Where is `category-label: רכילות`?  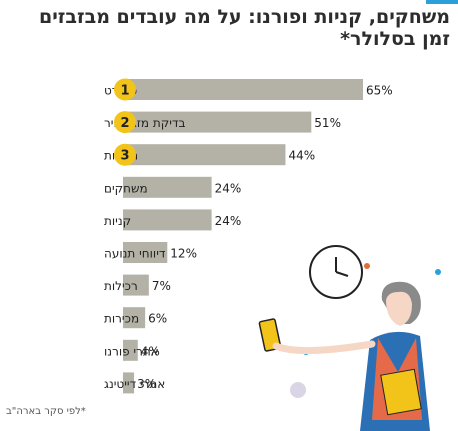
category-label: רכילות is located at coordinates (121, 286).